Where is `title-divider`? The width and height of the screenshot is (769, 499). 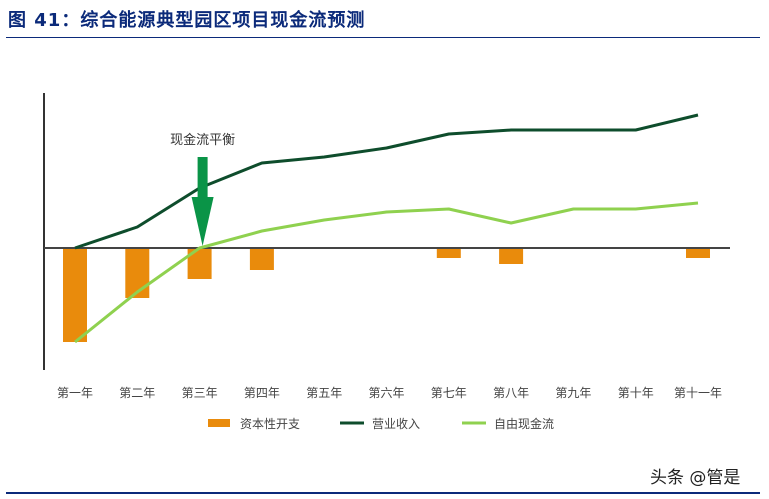
title-divider is located at coordinates (383, 37).